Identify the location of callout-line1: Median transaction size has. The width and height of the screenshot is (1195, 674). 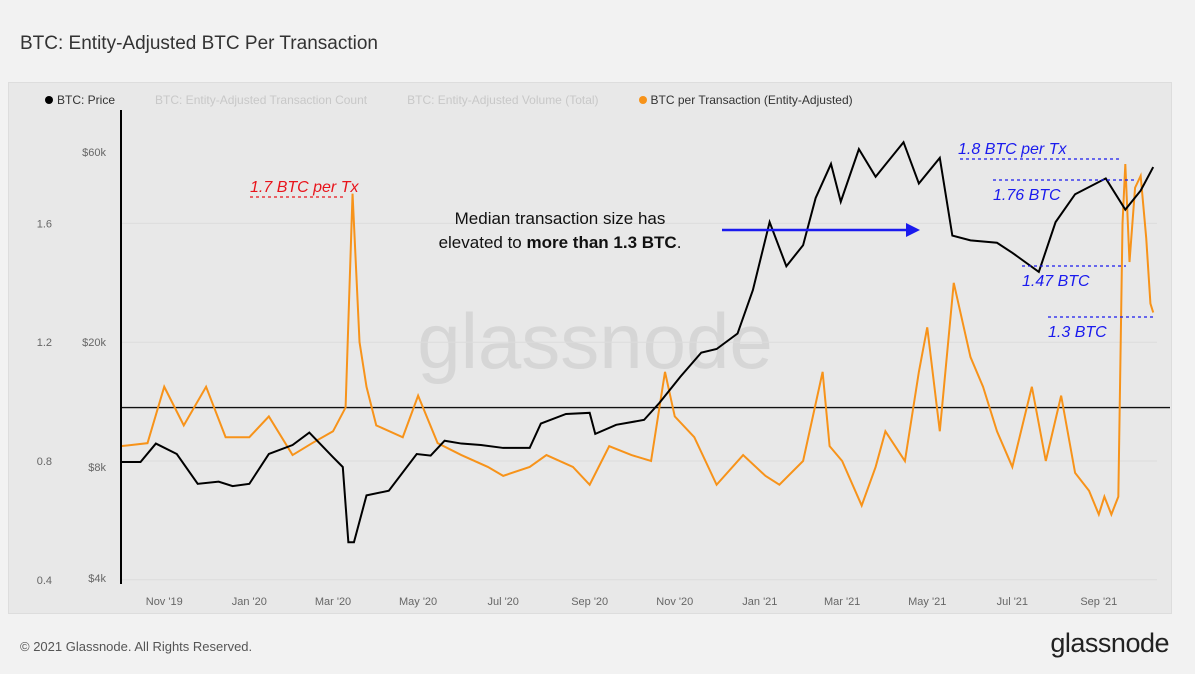
(560, 218).